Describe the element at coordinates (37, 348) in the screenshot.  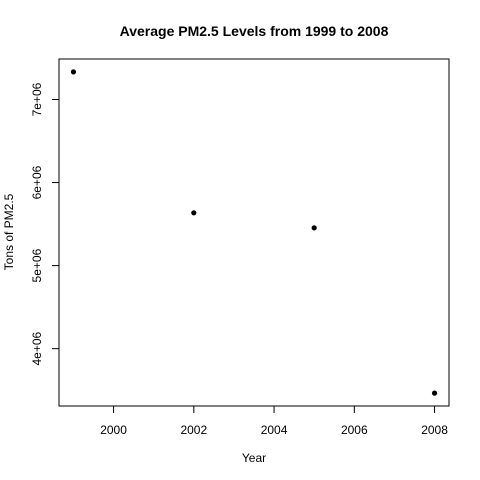
I see `y-tick-label: 4e+06` at that location.